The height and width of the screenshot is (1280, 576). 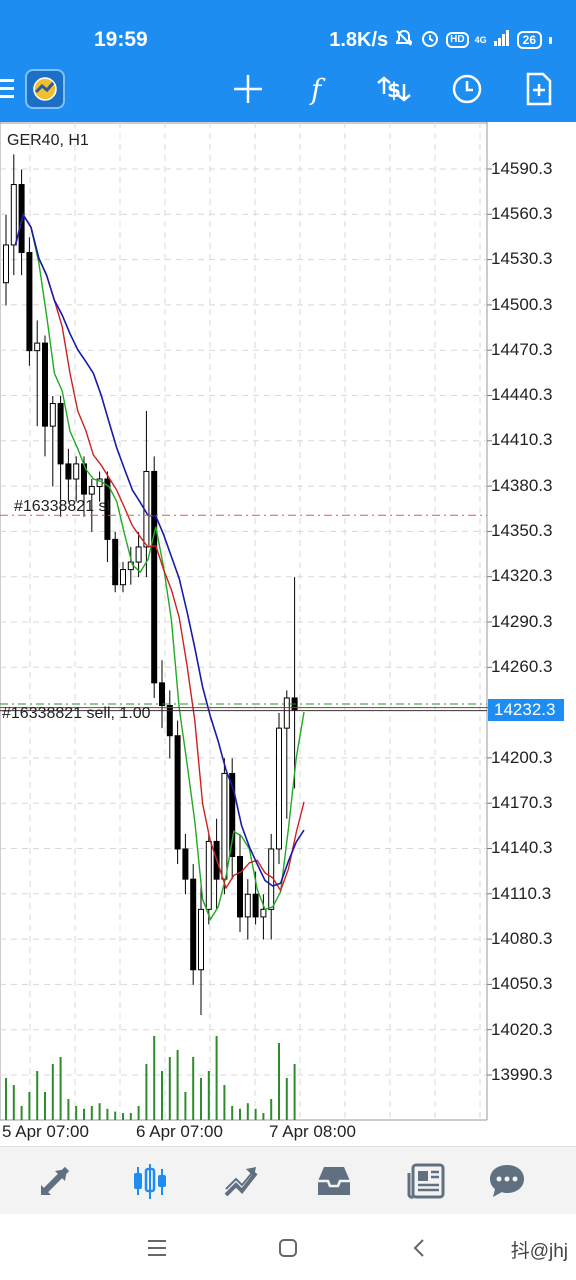 I want to click on price-axis-label: 14170.3, so click(x=522, y=802).